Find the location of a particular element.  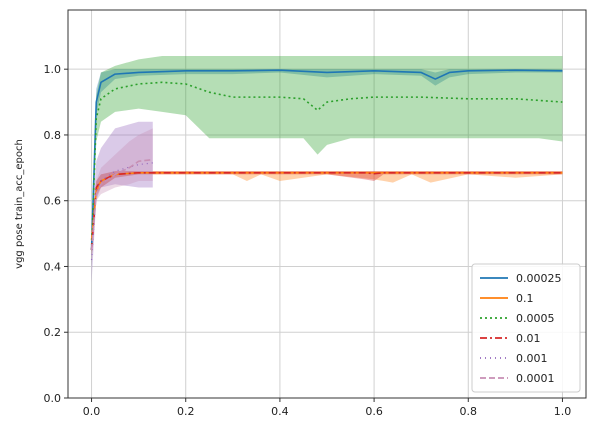

legend: 0.00025 0.1 0.0005 0.01 0.001 0.0001 is located at coordinates (526, 328).